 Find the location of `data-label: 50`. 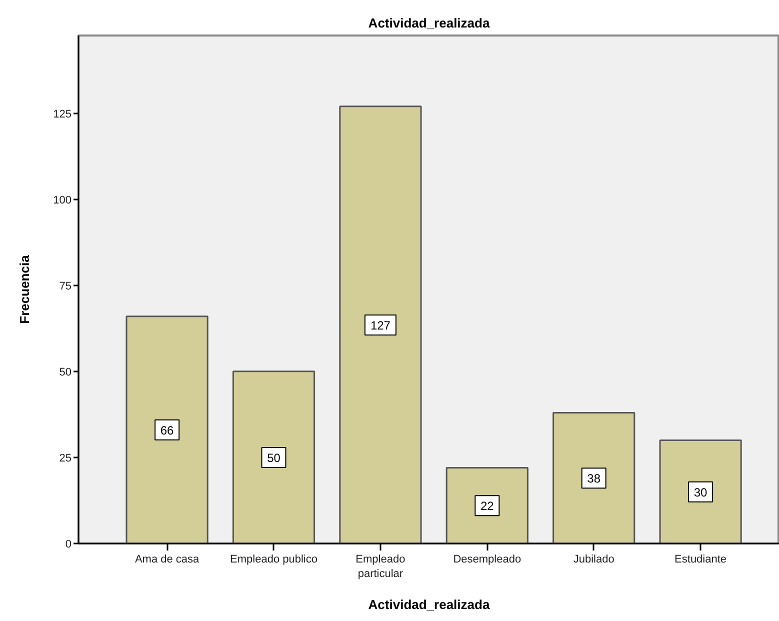

data-label: 50 is located at coordinates (274, 457).